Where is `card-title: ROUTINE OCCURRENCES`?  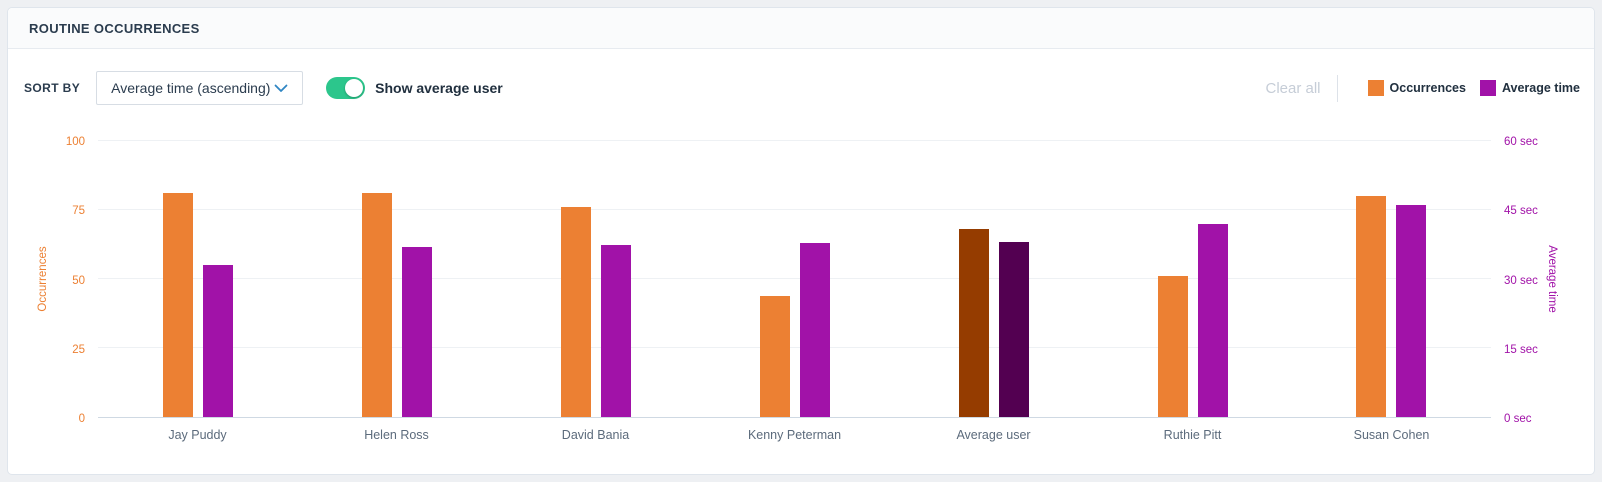 card-title: ROUTINE OCCURRENCES is located at coordinates (114, 28).